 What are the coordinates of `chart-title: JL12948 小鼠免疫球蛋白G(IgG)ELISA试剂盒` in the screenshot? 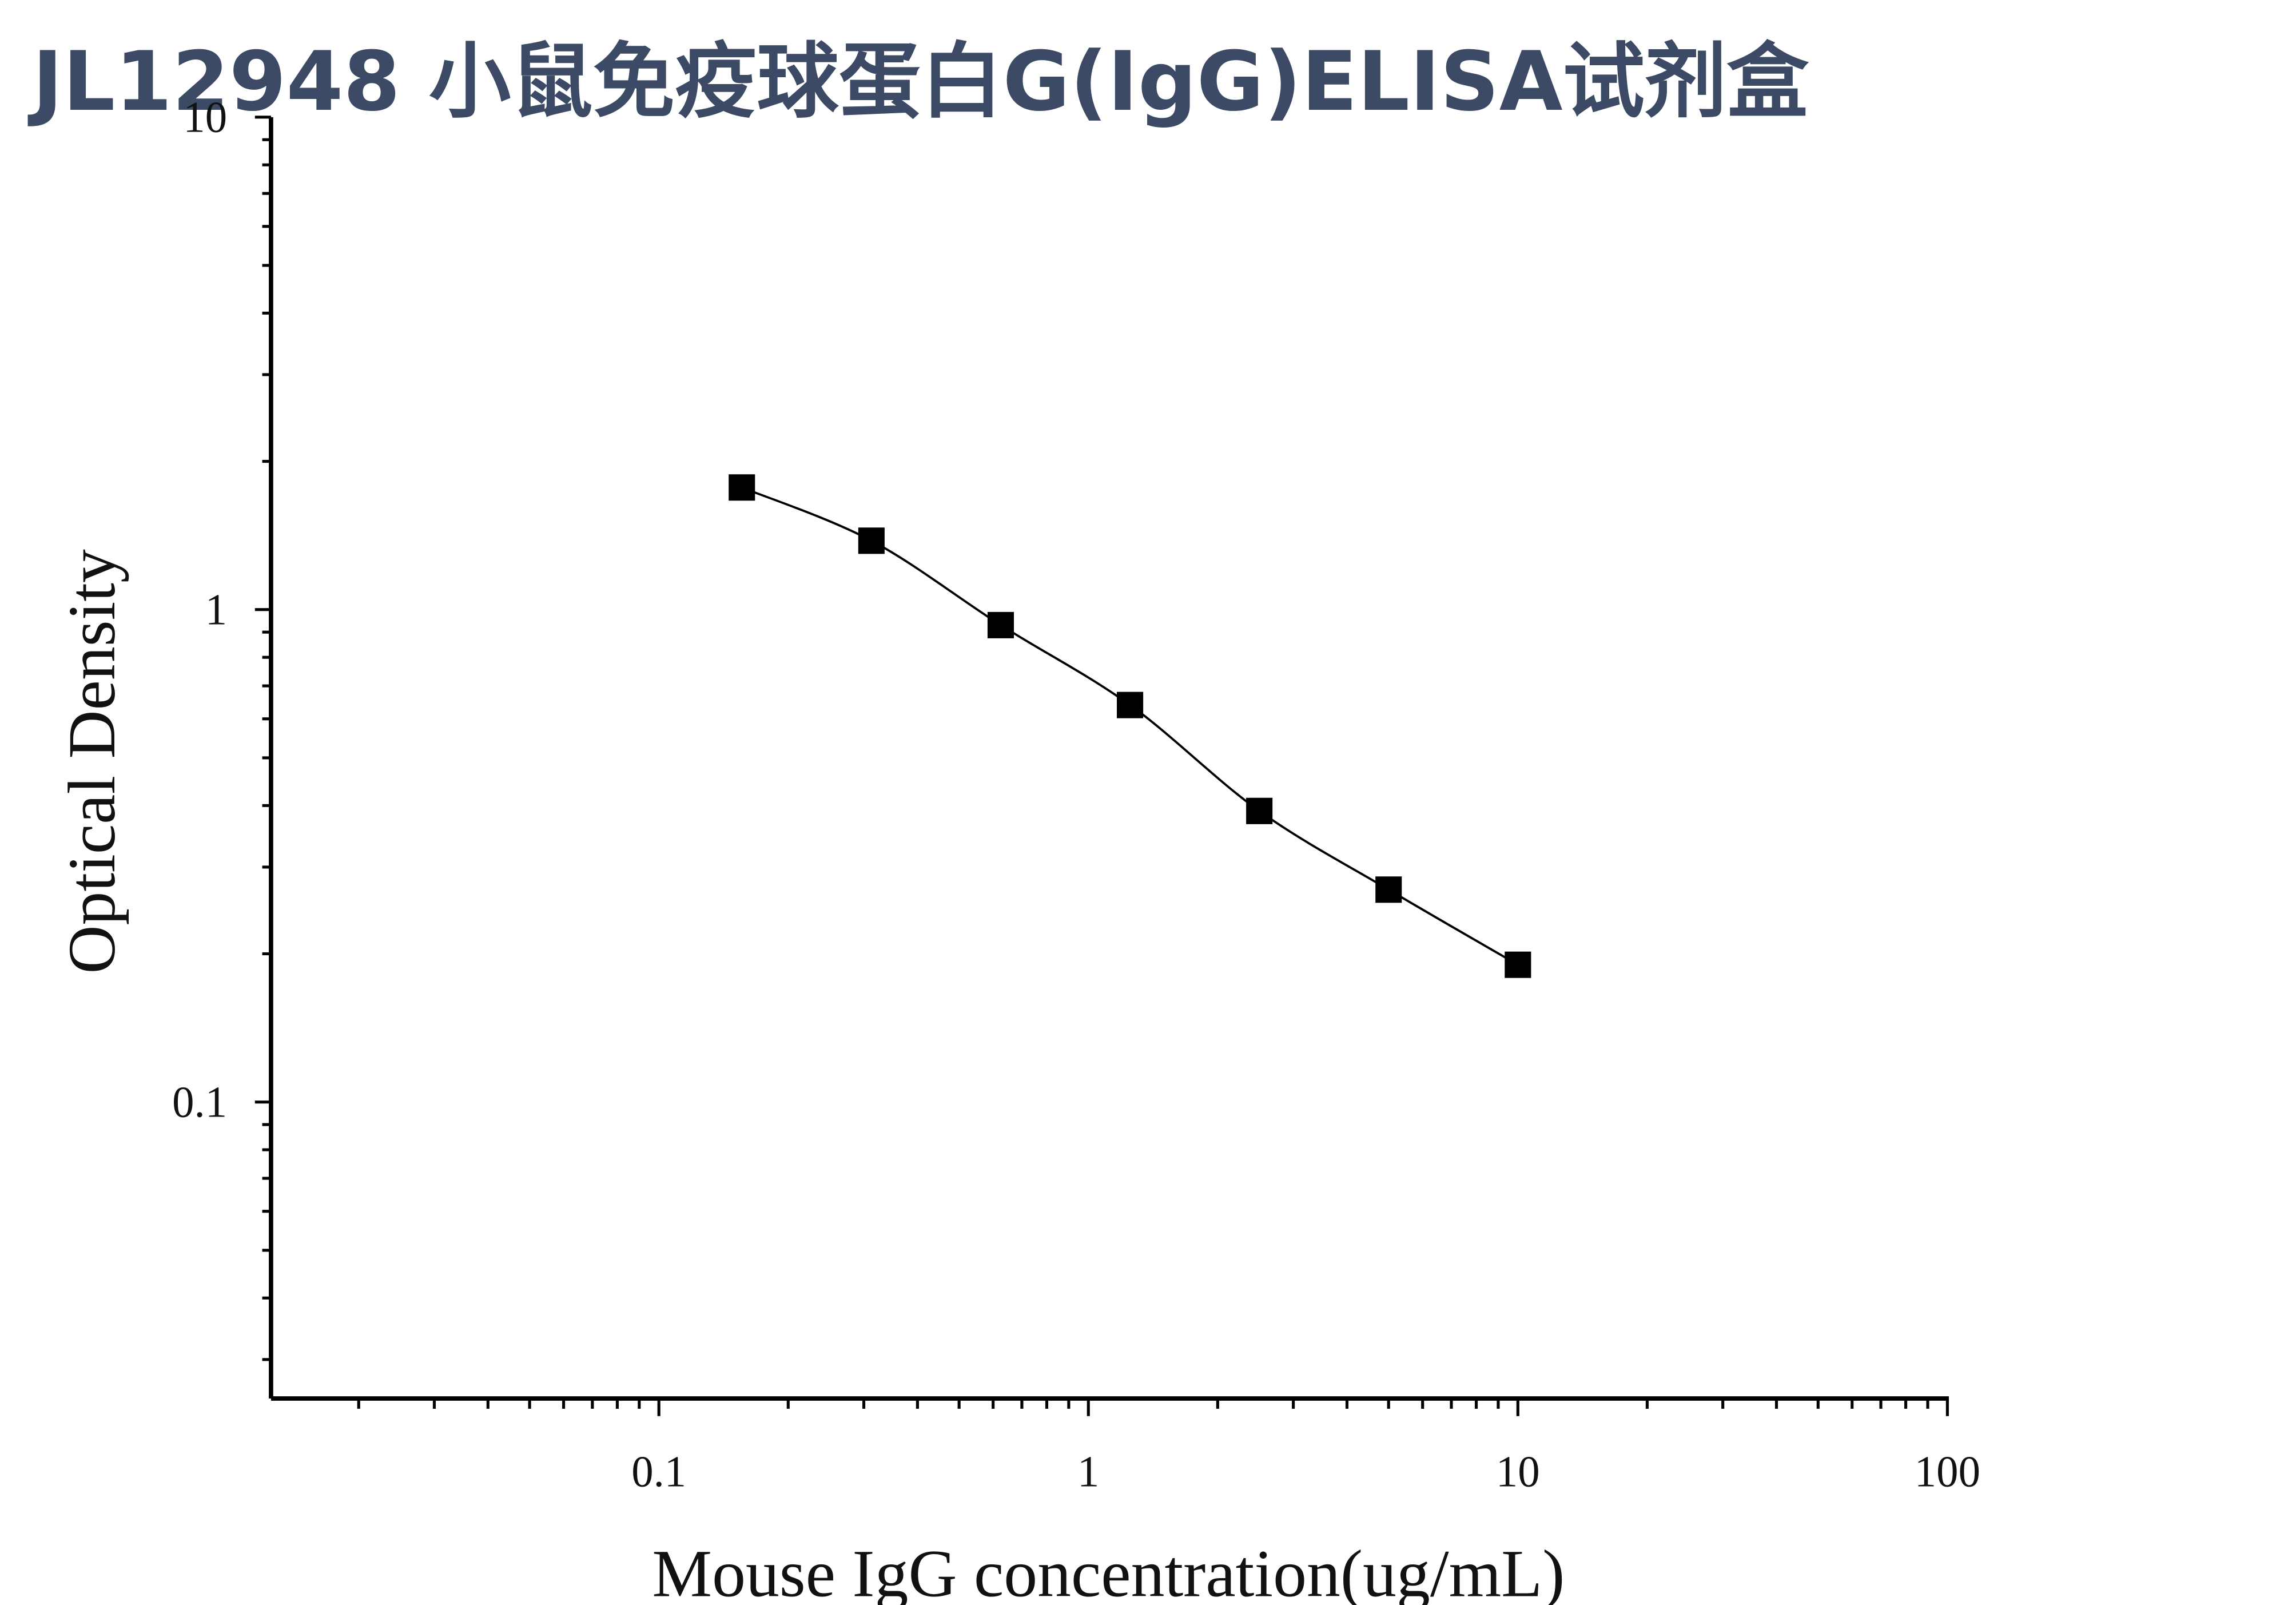 It's located at (918, 81).